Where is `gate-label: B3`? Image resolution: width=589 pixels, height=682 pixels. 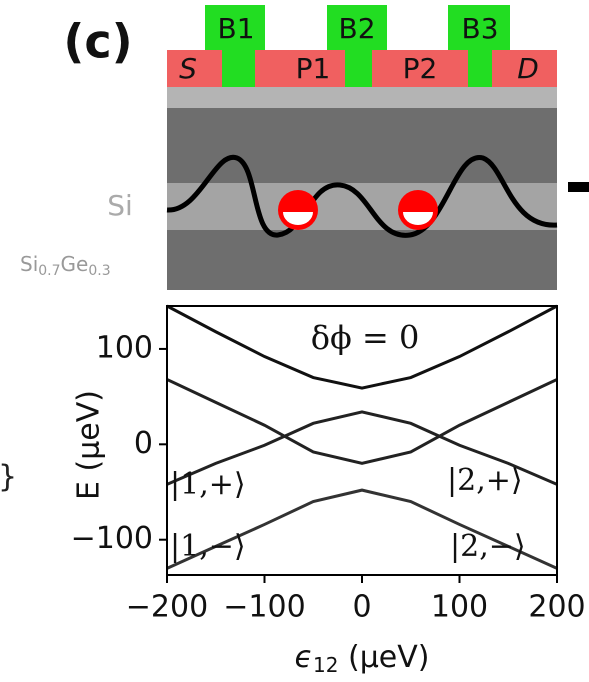 gate-label: B3 is located at coordinates (479, 28).